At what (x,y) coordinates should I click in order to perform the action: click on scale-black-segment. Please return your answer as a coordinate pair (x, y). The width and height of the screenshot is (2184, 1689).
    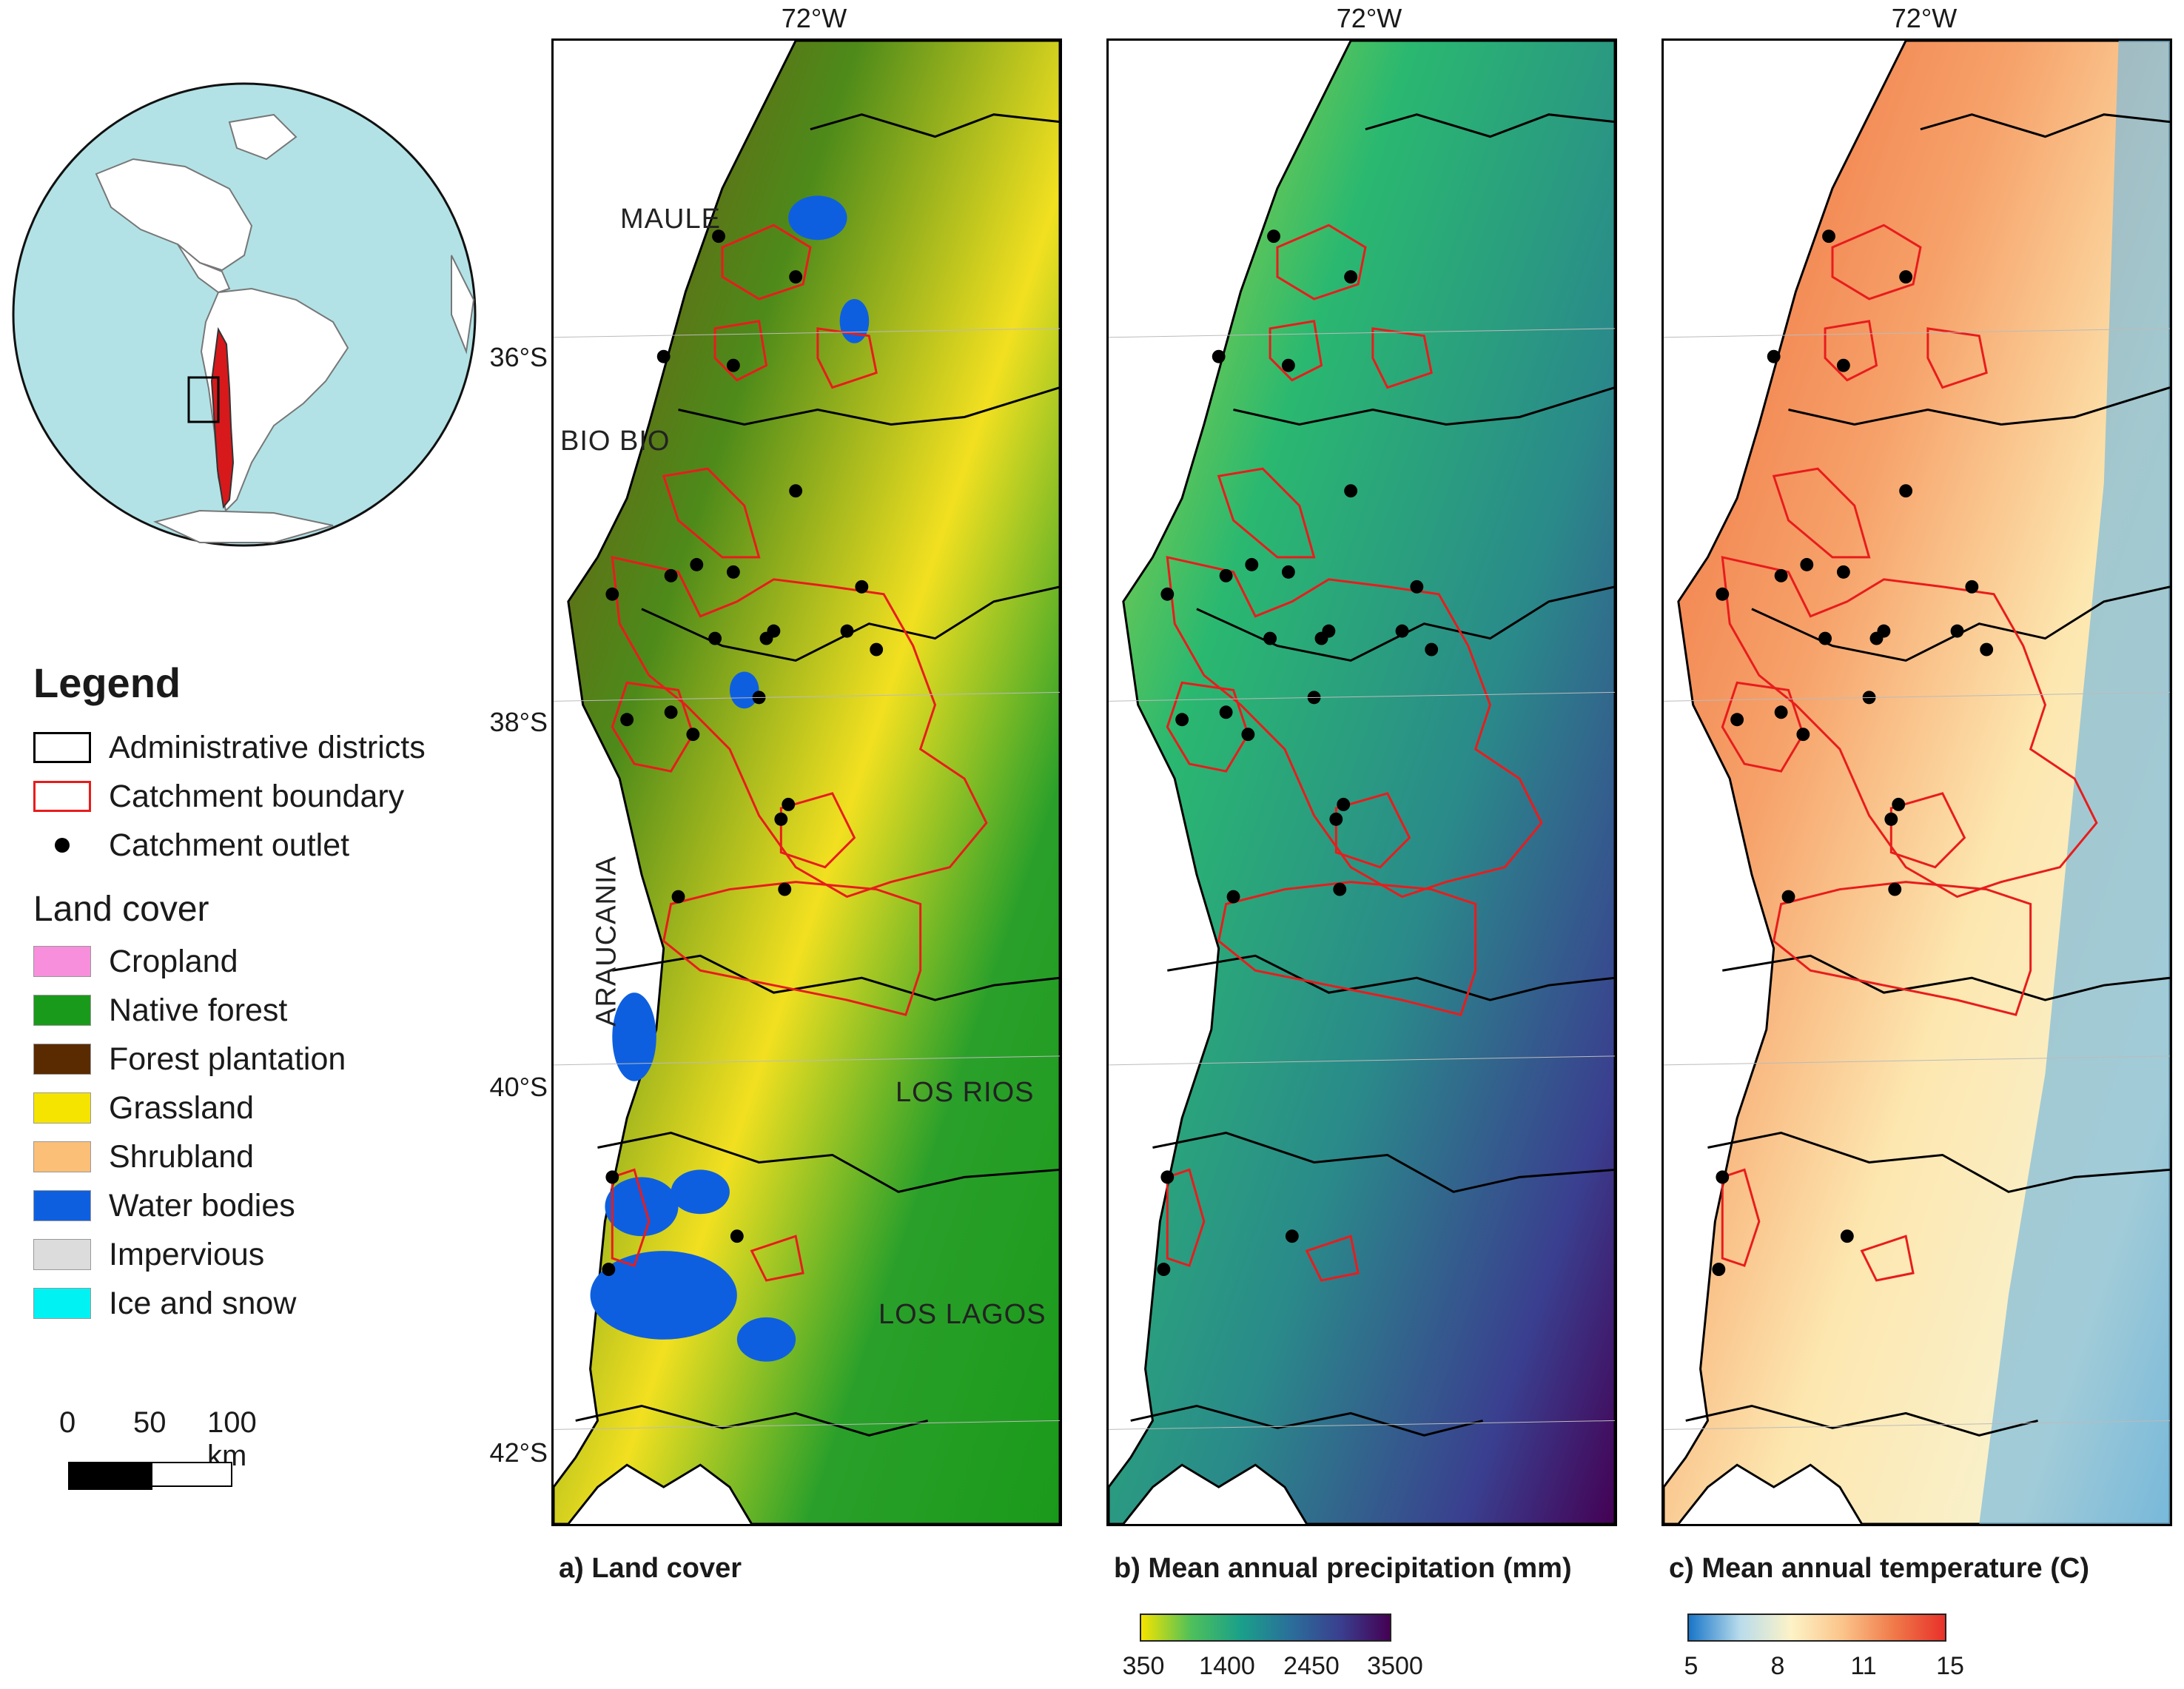
    Looking at the image, I should click on (110, 1476).